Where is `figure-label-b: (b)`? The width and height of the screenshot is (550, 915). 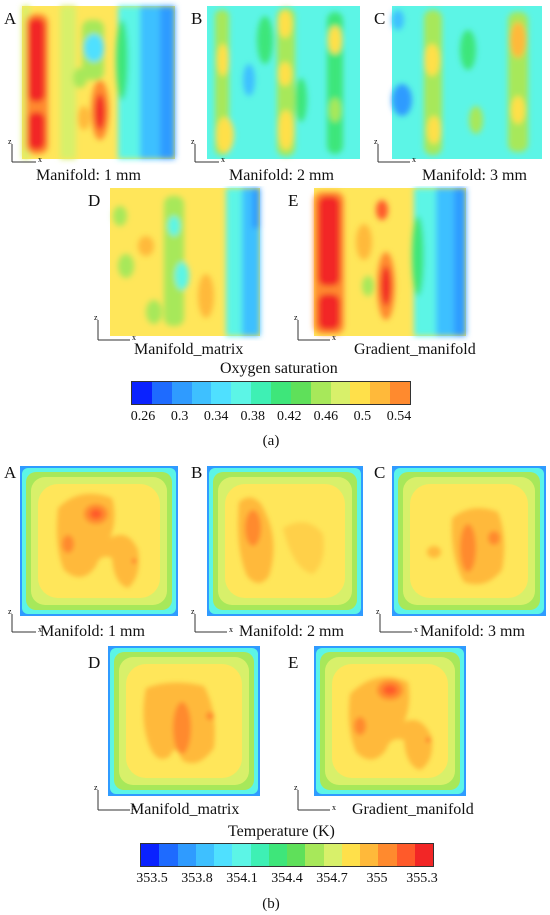 figure-label-b: (b) is located at coordinates (271, 904).